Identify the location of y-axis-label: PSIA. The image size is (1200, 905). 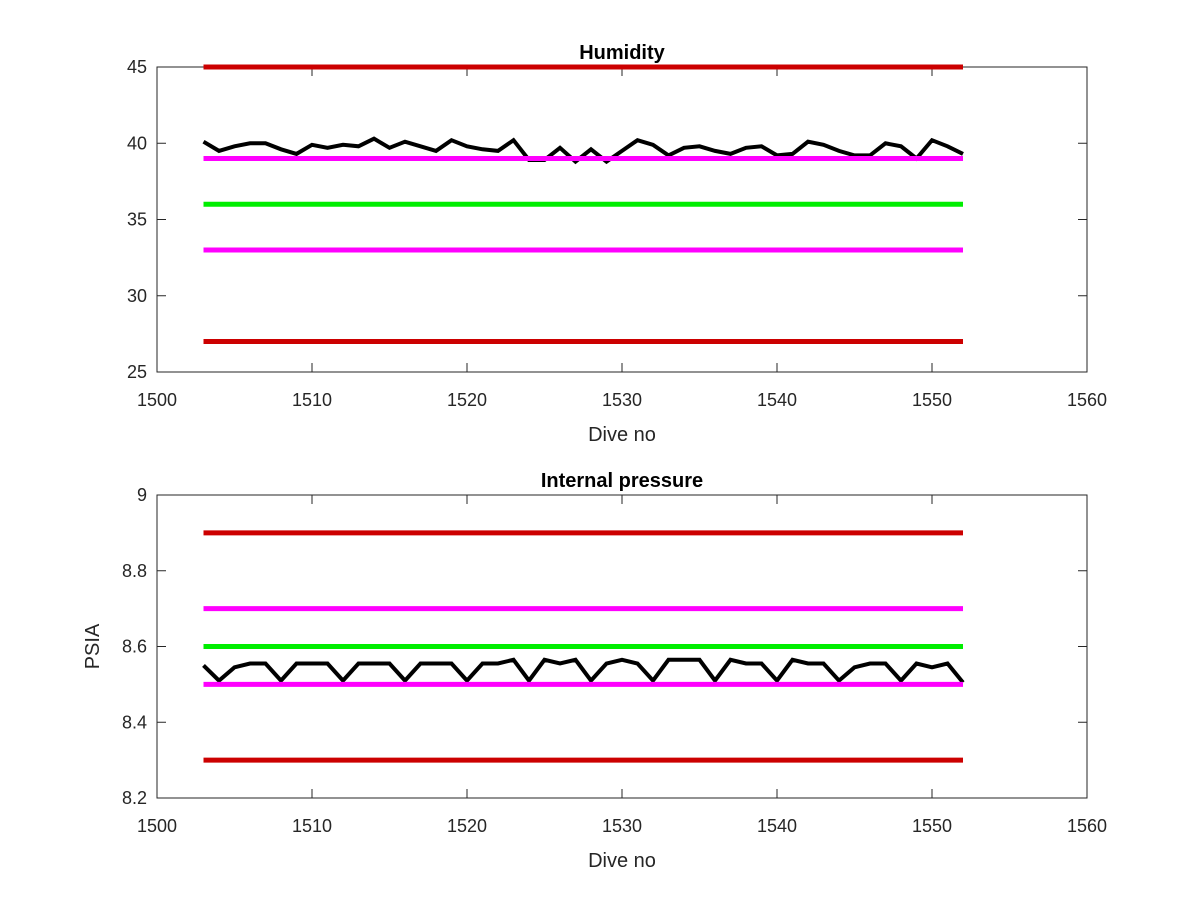
(93, 646).